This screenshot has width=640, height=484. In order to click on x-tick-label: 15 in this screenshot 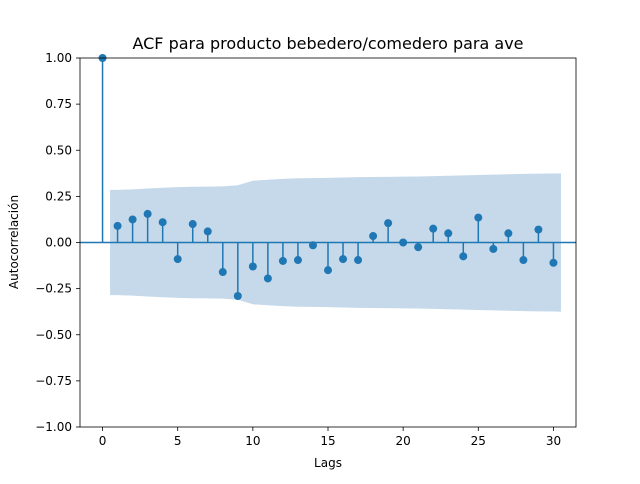, I will do `click(327, 441)`.